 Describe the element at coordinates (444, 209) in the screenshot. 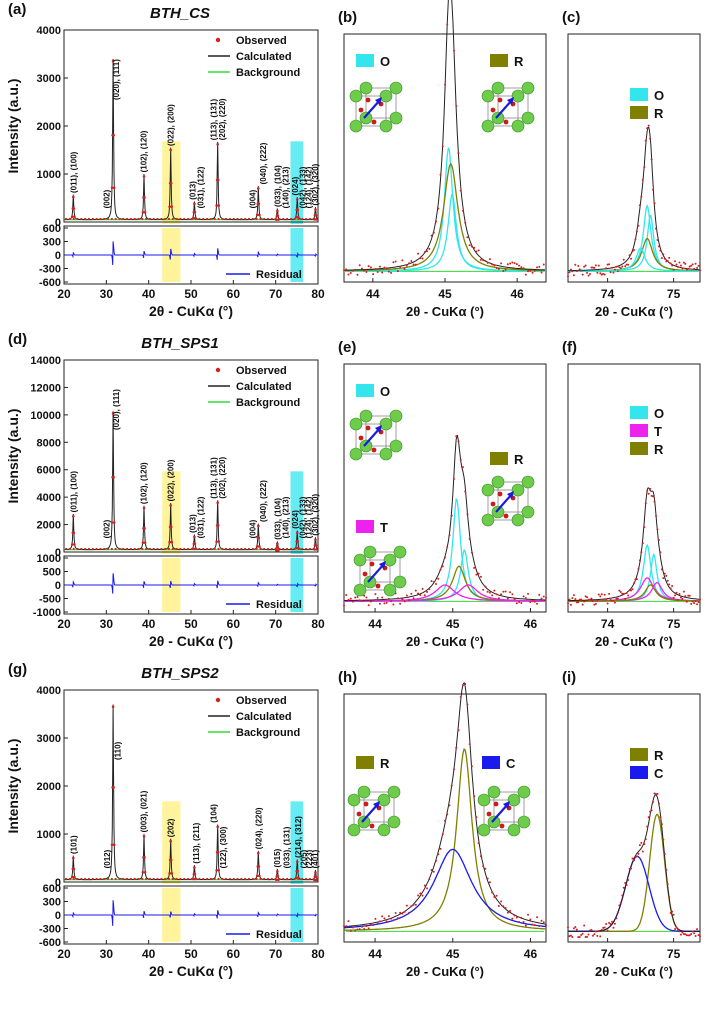

I see `component-peak-b` at that location.